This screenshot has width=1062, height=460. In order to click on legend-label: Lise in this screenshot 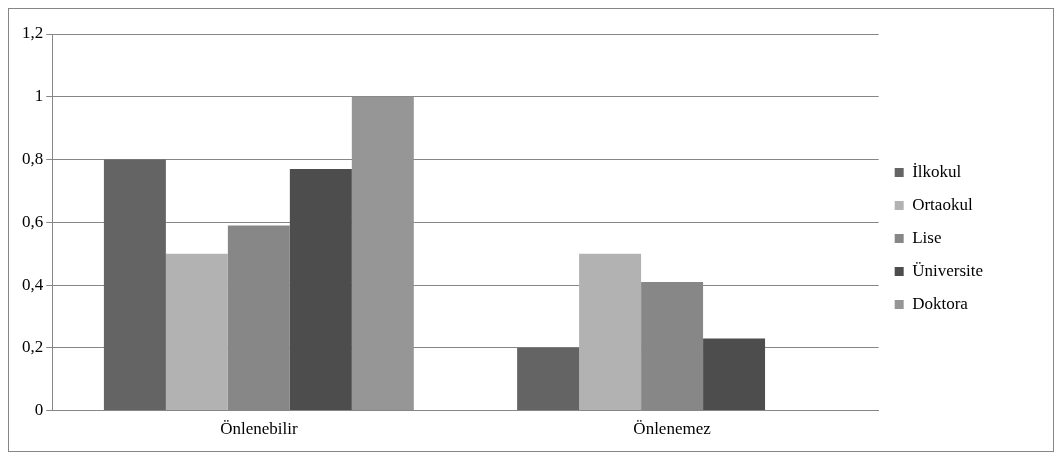, I will do `click(927, 237)`.